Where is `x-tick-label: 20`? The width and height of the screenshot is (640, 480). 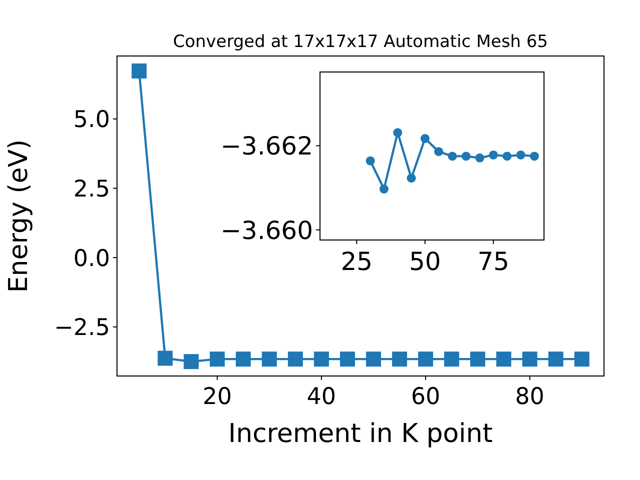
x-tick-label: 20 is located at coordinates (217, 397).